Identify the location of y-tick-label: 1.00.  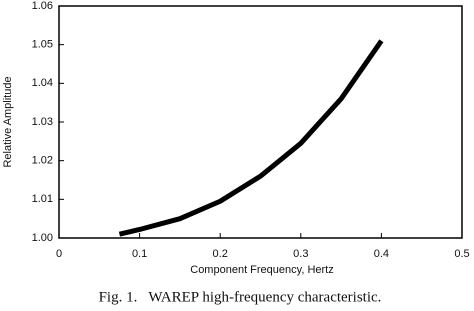
(42, 238).